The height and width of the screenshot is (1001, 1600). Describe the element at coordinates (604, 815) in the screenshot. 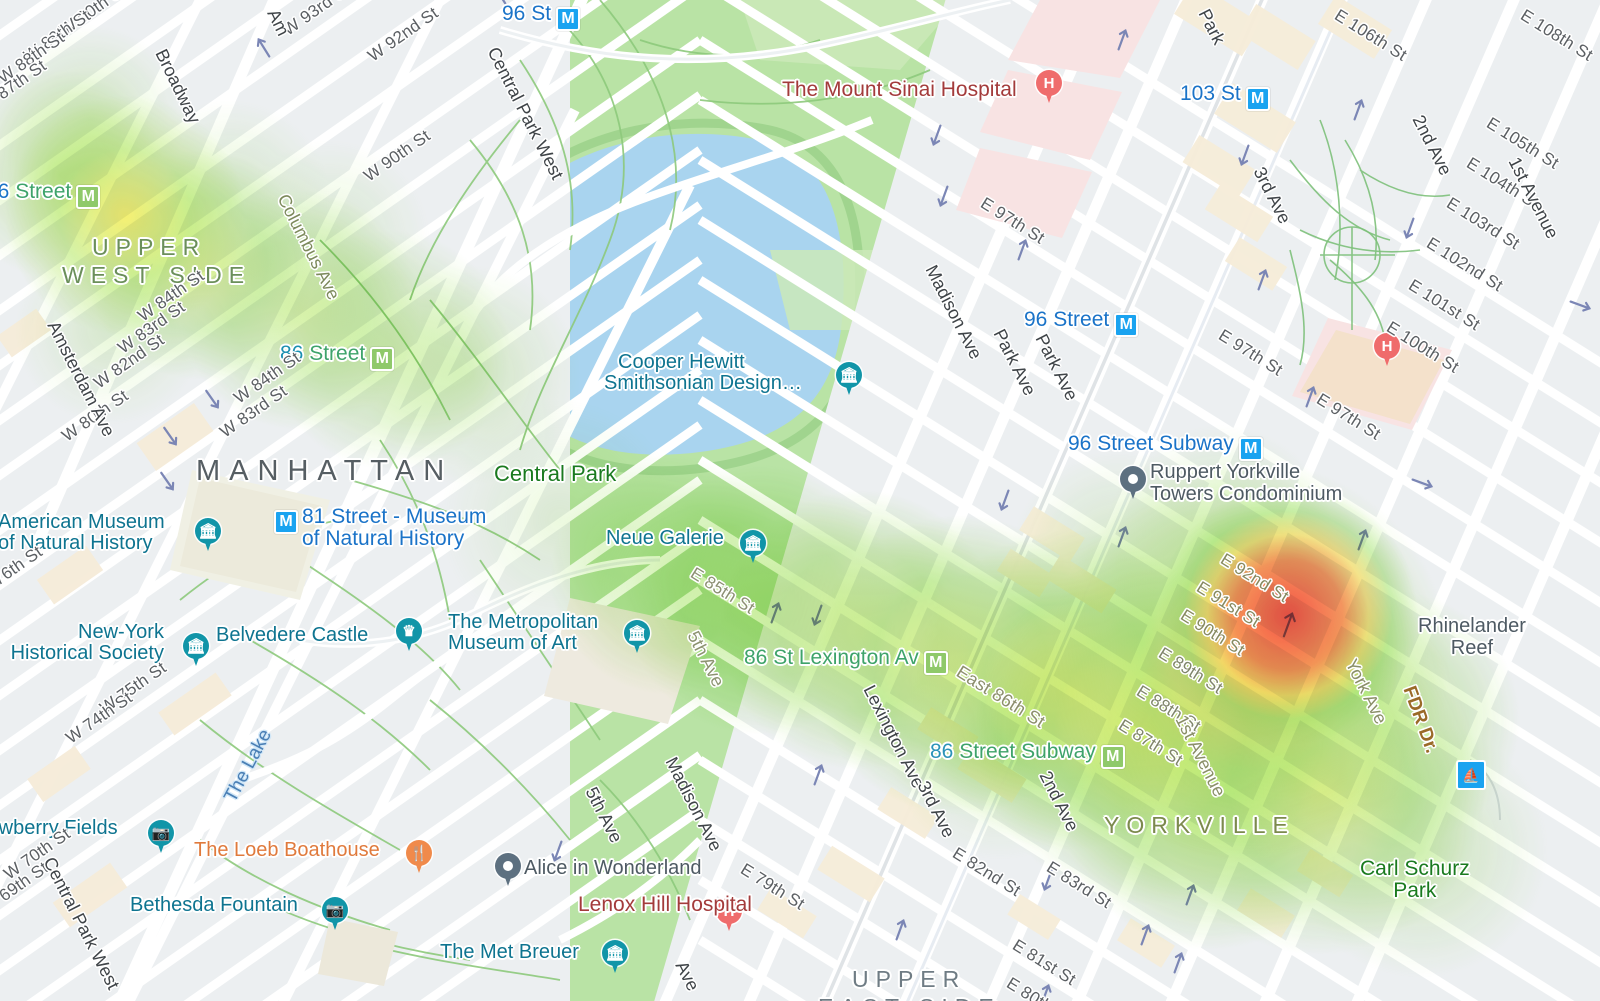

I see `avenue-label-5th-ave-lower: 5th Ave` at that location.